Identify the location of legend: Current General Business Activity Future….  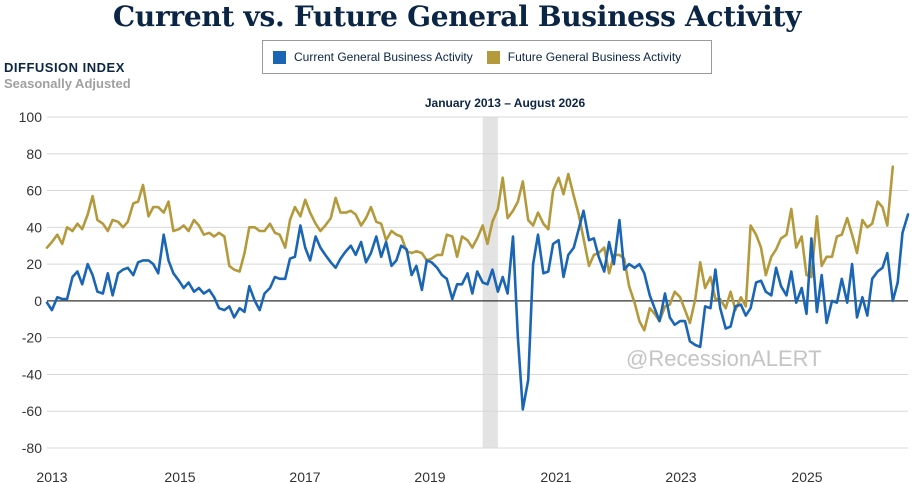
(487, 57).